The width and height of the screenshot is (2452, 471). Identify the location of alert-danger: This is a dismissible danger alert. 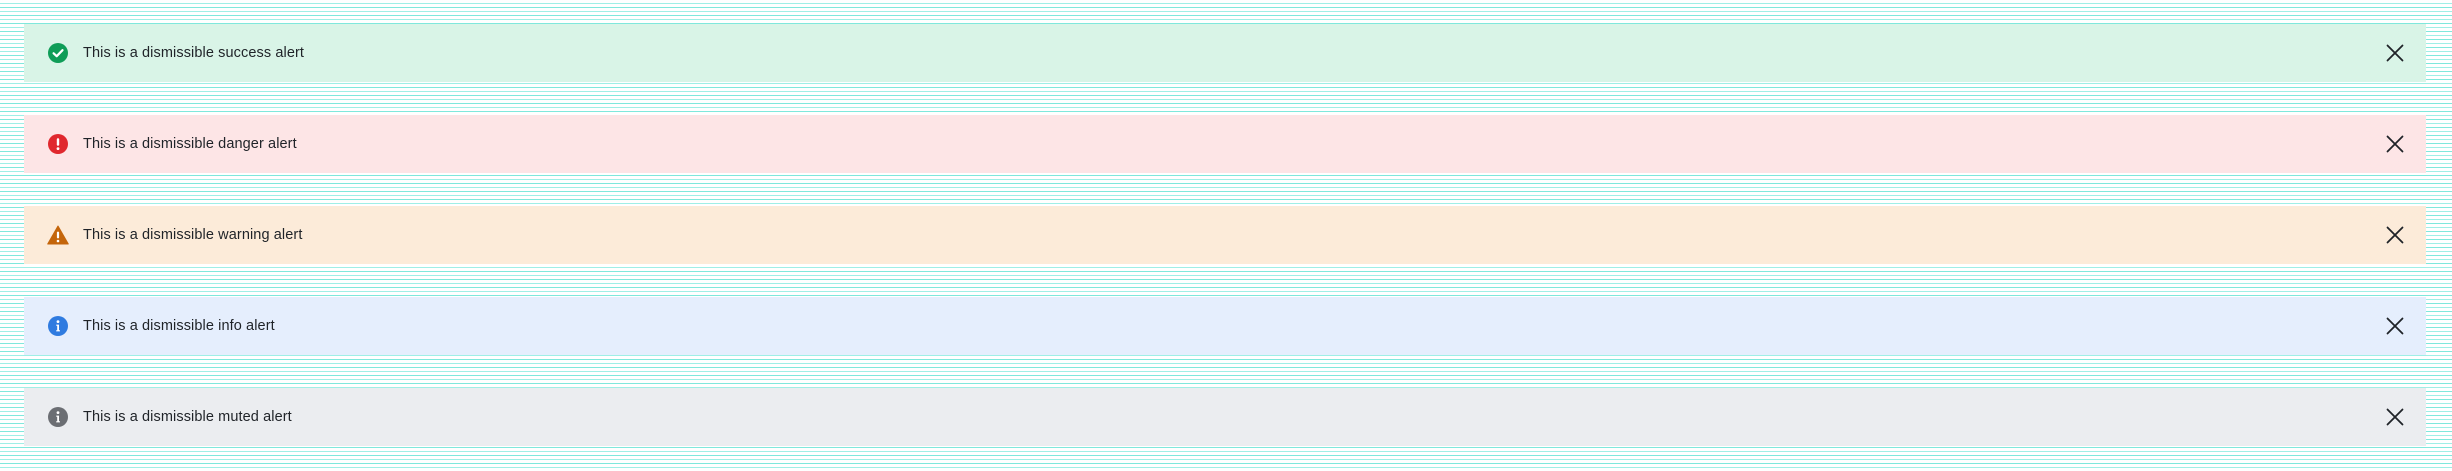
(1225, 144).